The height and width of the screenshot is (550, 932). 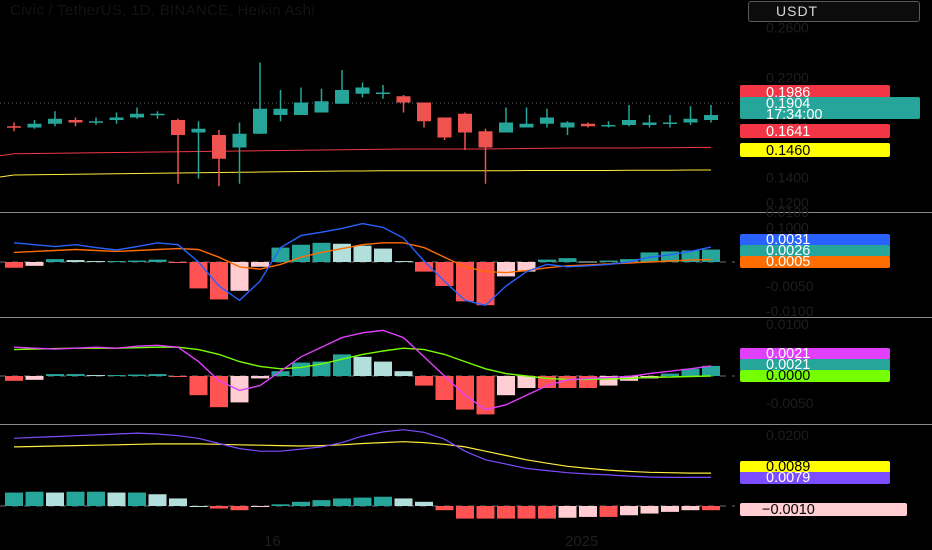 What do you see at coordinates (815, 150) in the screenshot?
I see `ma-yellow-label-bg` at bounding box center [815, 150].